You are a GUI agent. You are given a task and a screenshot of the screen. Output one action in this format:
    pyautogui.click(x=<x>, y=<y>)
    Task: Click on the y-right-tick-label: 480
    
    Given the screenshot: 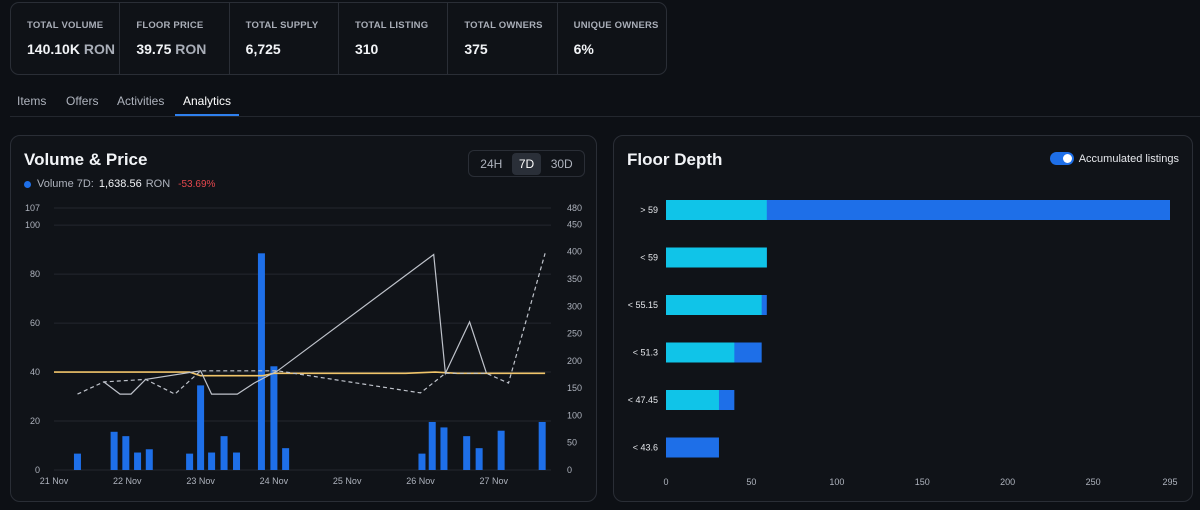 What is the action you would take?
    pyautogui.click(x=574, y=208)
    